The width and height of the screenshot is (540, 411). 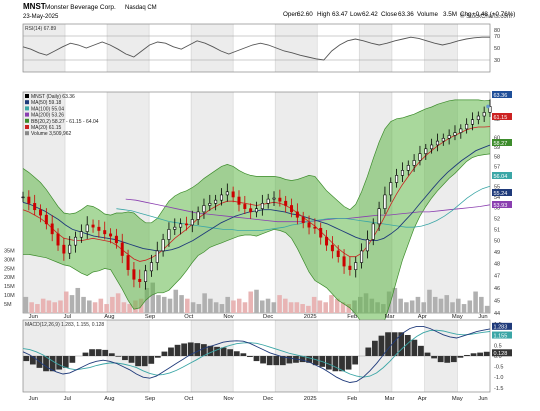 I want to click on macd-tag-box, so click(x=502, y=335).